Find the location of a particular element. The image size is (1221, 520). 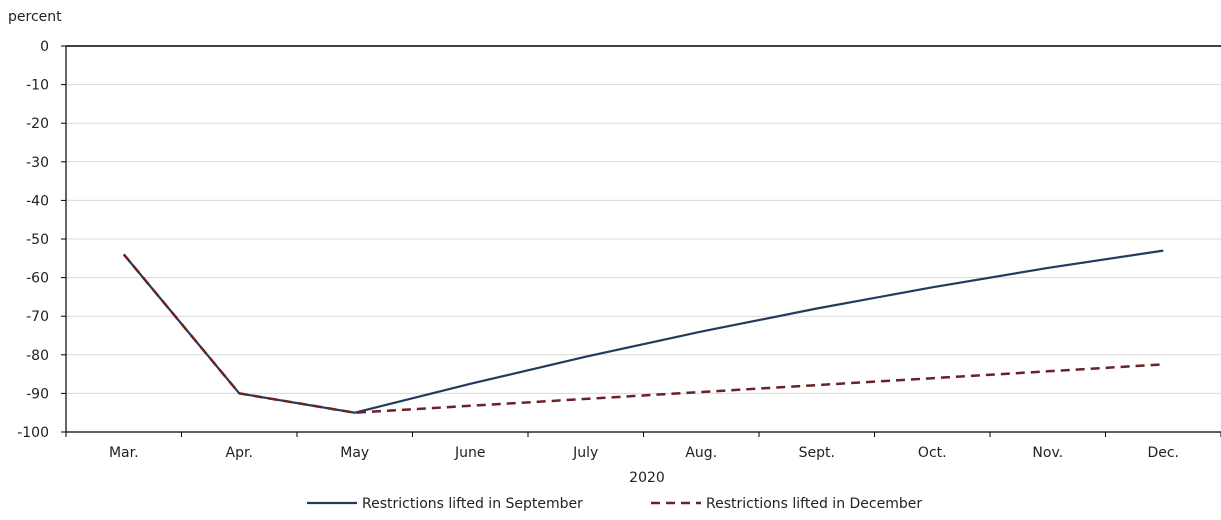

x-tick-label: Dec. is located at coordinates (1163, 453).